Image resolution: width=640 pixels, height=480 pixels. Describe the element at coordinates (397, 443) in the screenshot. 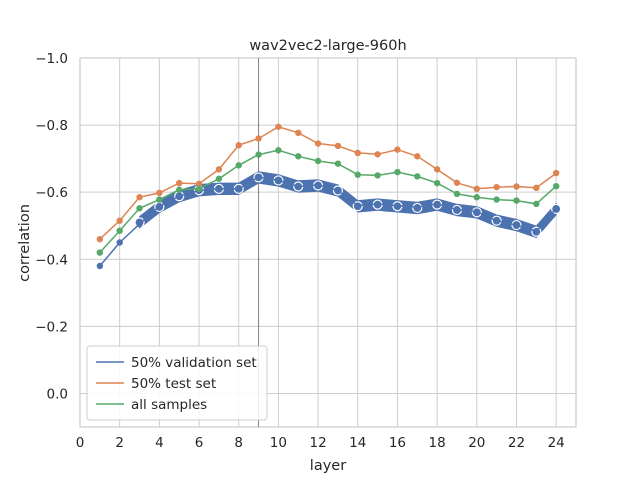

I see `x-tick-label: 16` at that location.